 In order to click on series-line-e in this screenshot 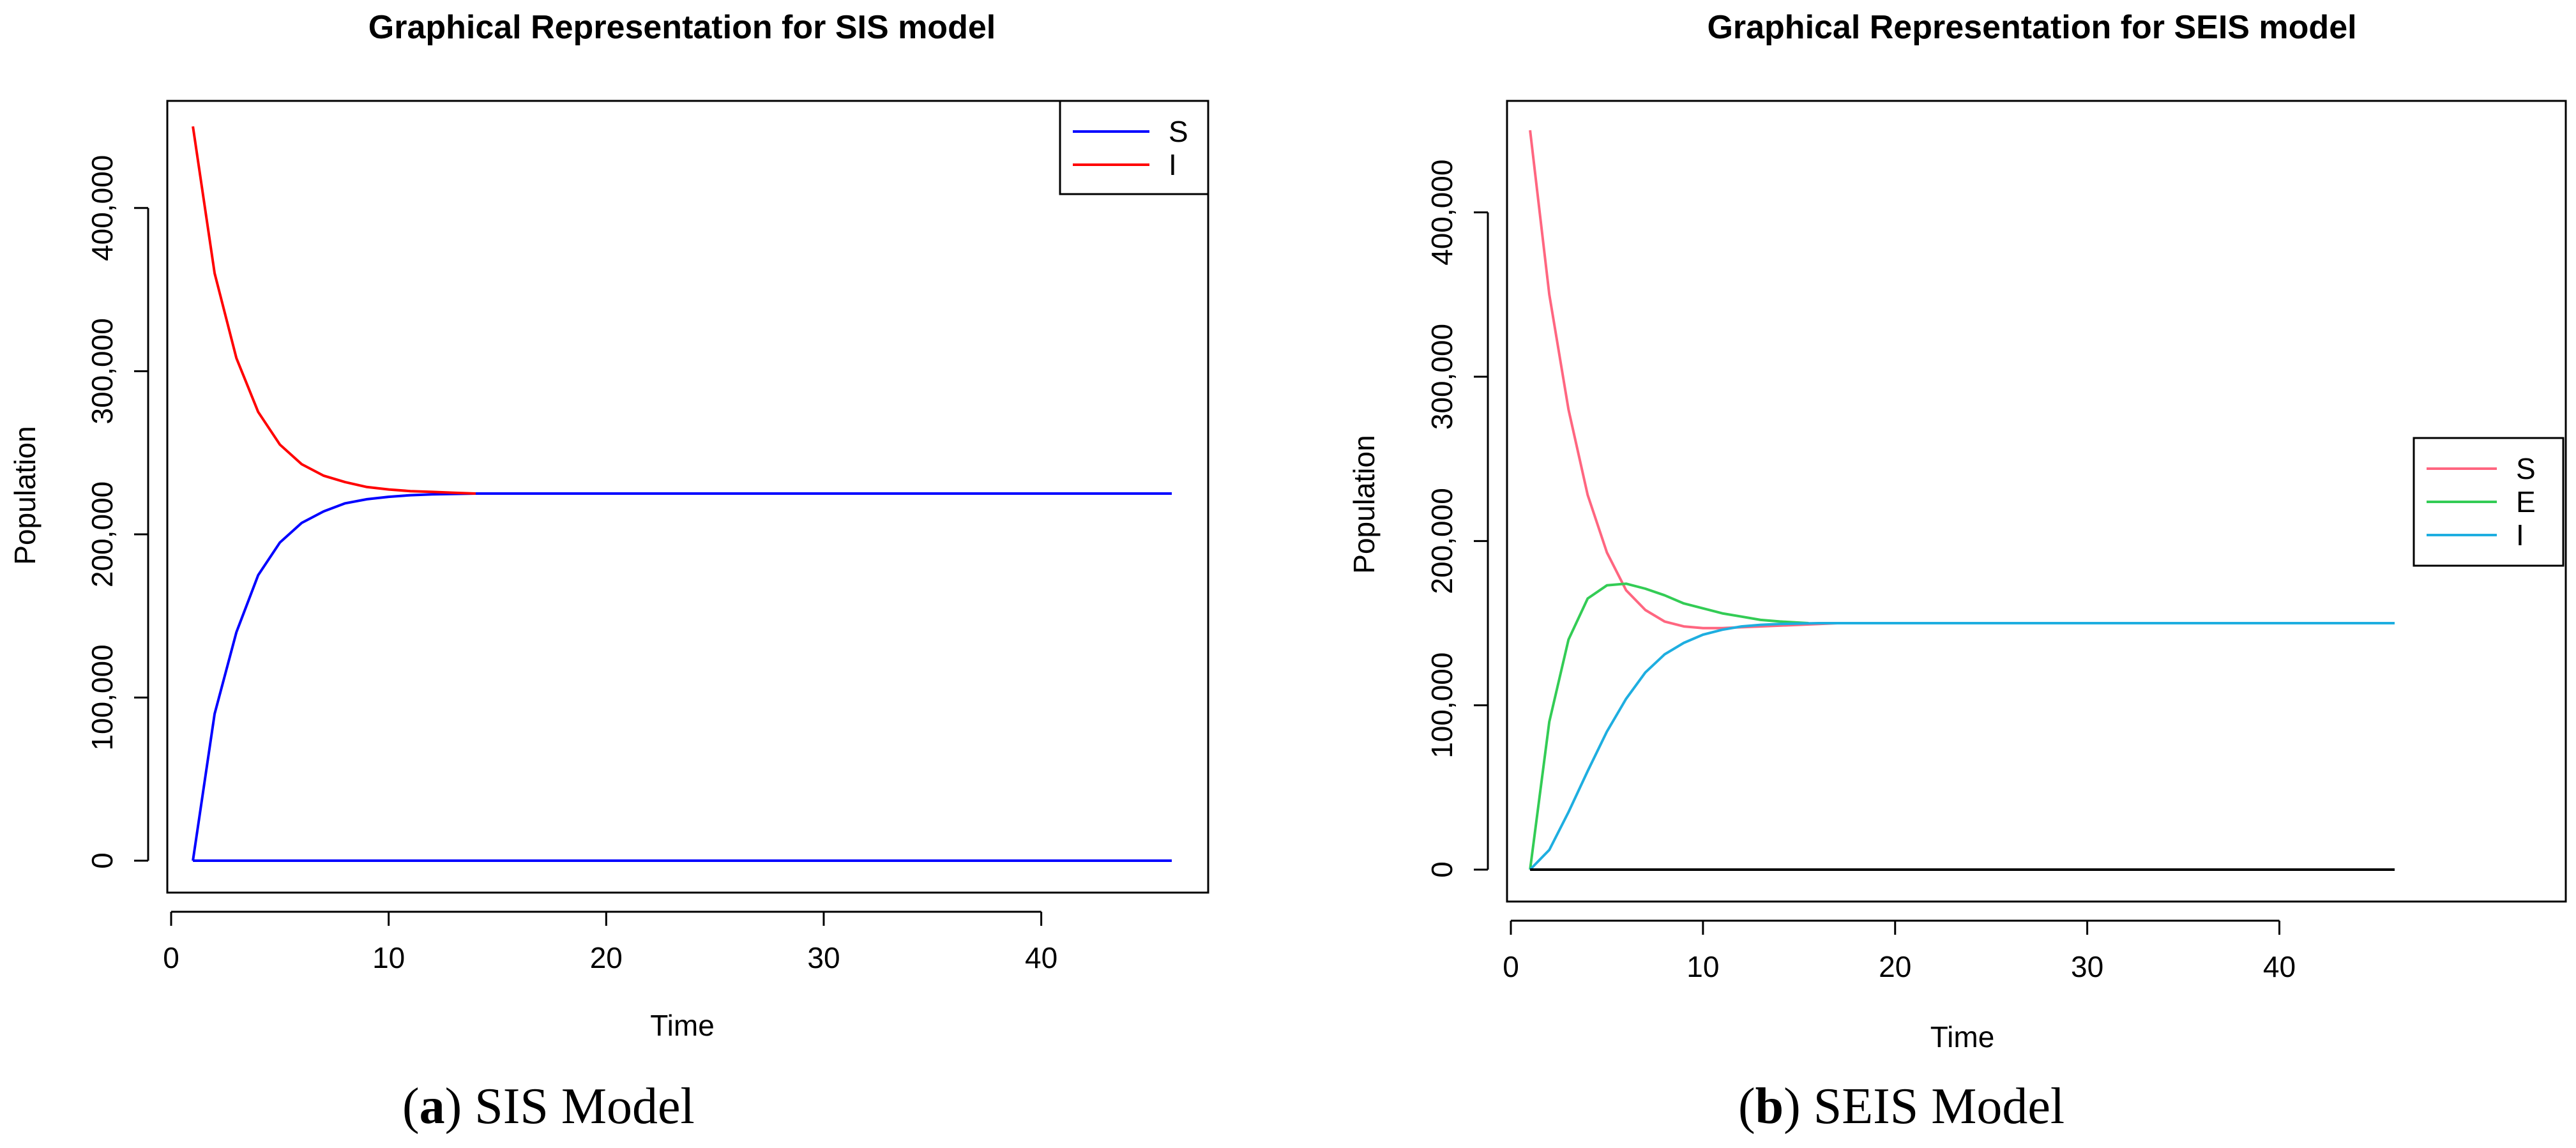, I will do `click(1669, 726)`.